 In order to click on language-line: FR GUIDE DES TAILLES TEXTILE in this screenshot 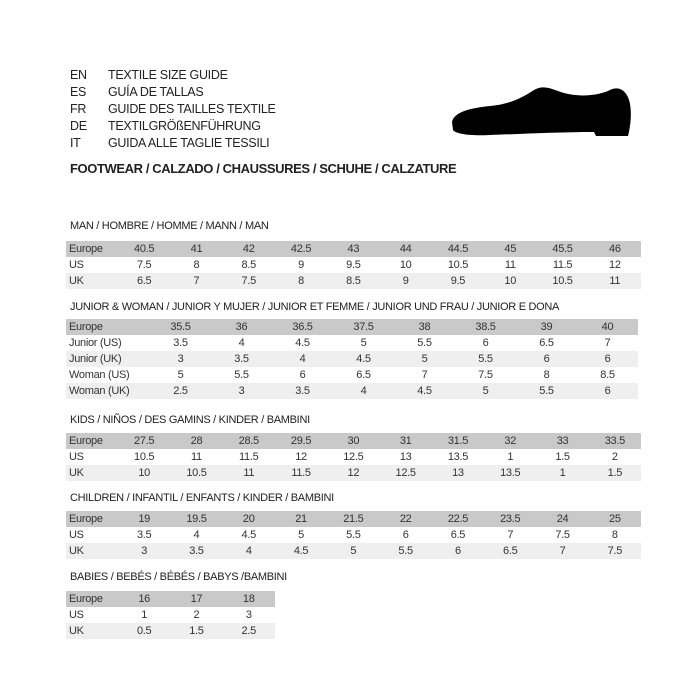, I will do `click(173, 109)`.